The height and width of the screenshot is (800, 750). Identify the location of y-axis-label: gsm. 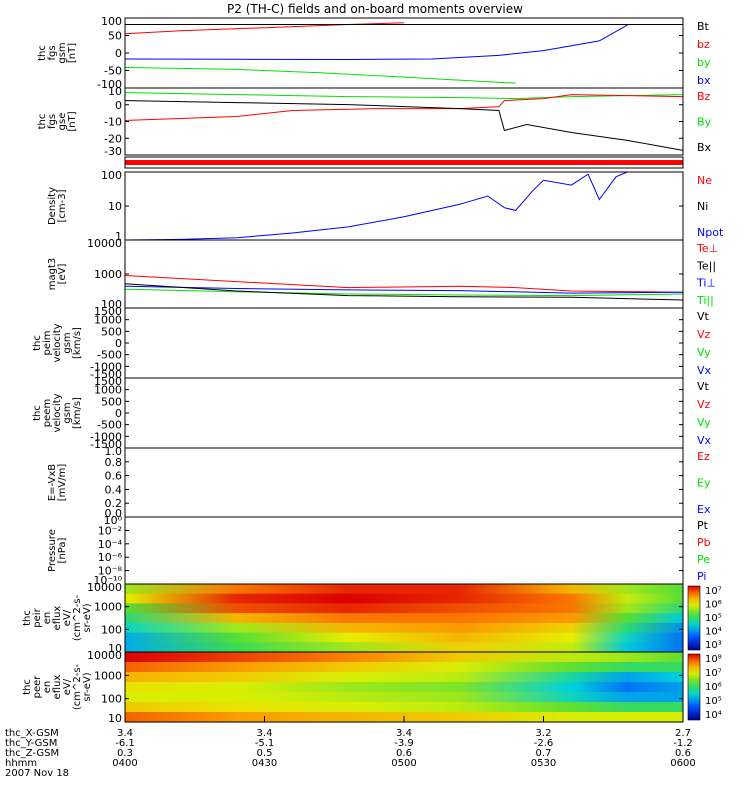
(62, 52).